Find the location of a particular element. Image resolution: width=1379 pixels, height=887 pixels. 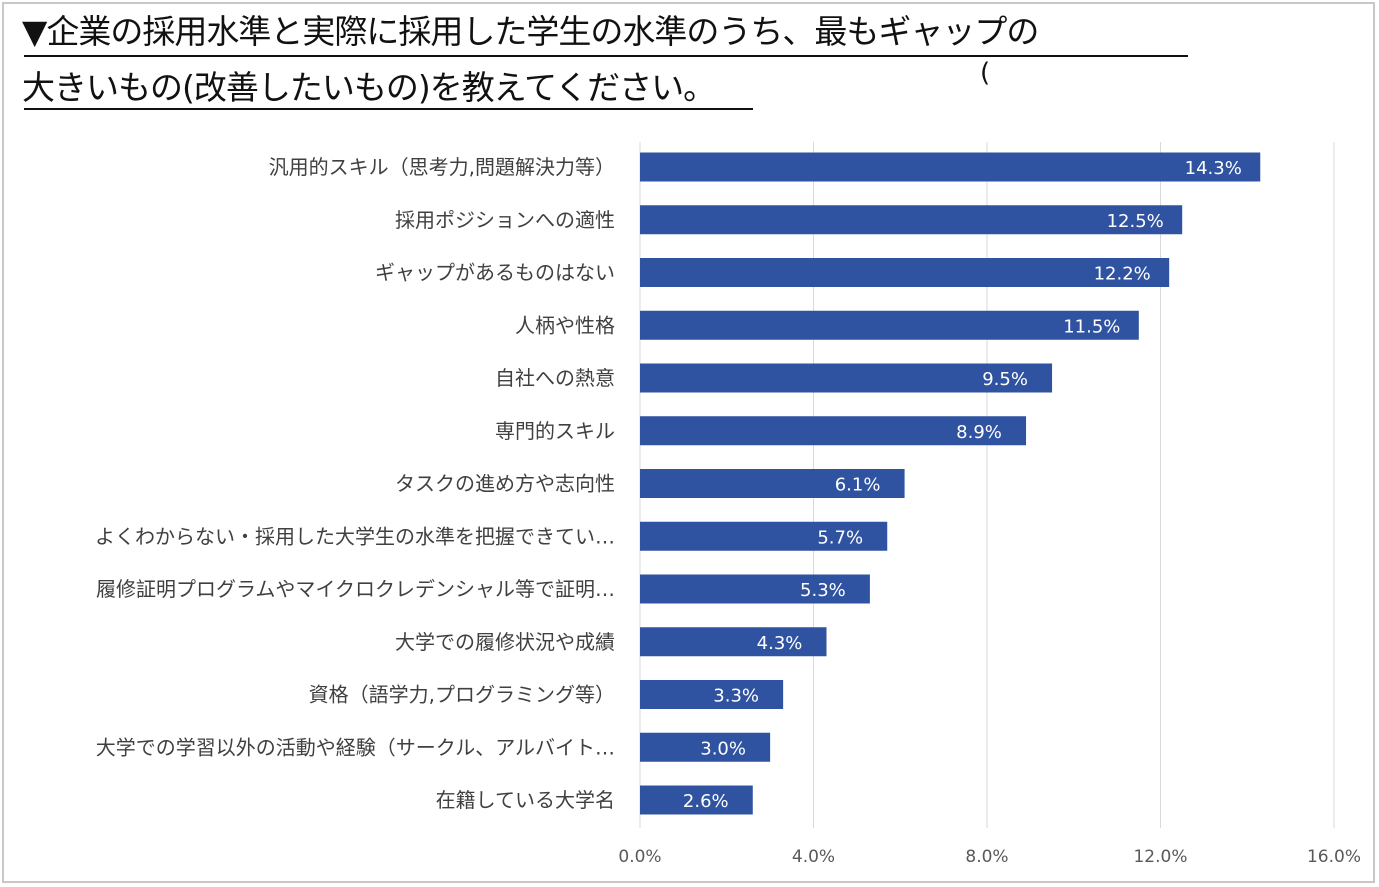

x-tick-label: 4.0% is located at coordinates (813, 857).